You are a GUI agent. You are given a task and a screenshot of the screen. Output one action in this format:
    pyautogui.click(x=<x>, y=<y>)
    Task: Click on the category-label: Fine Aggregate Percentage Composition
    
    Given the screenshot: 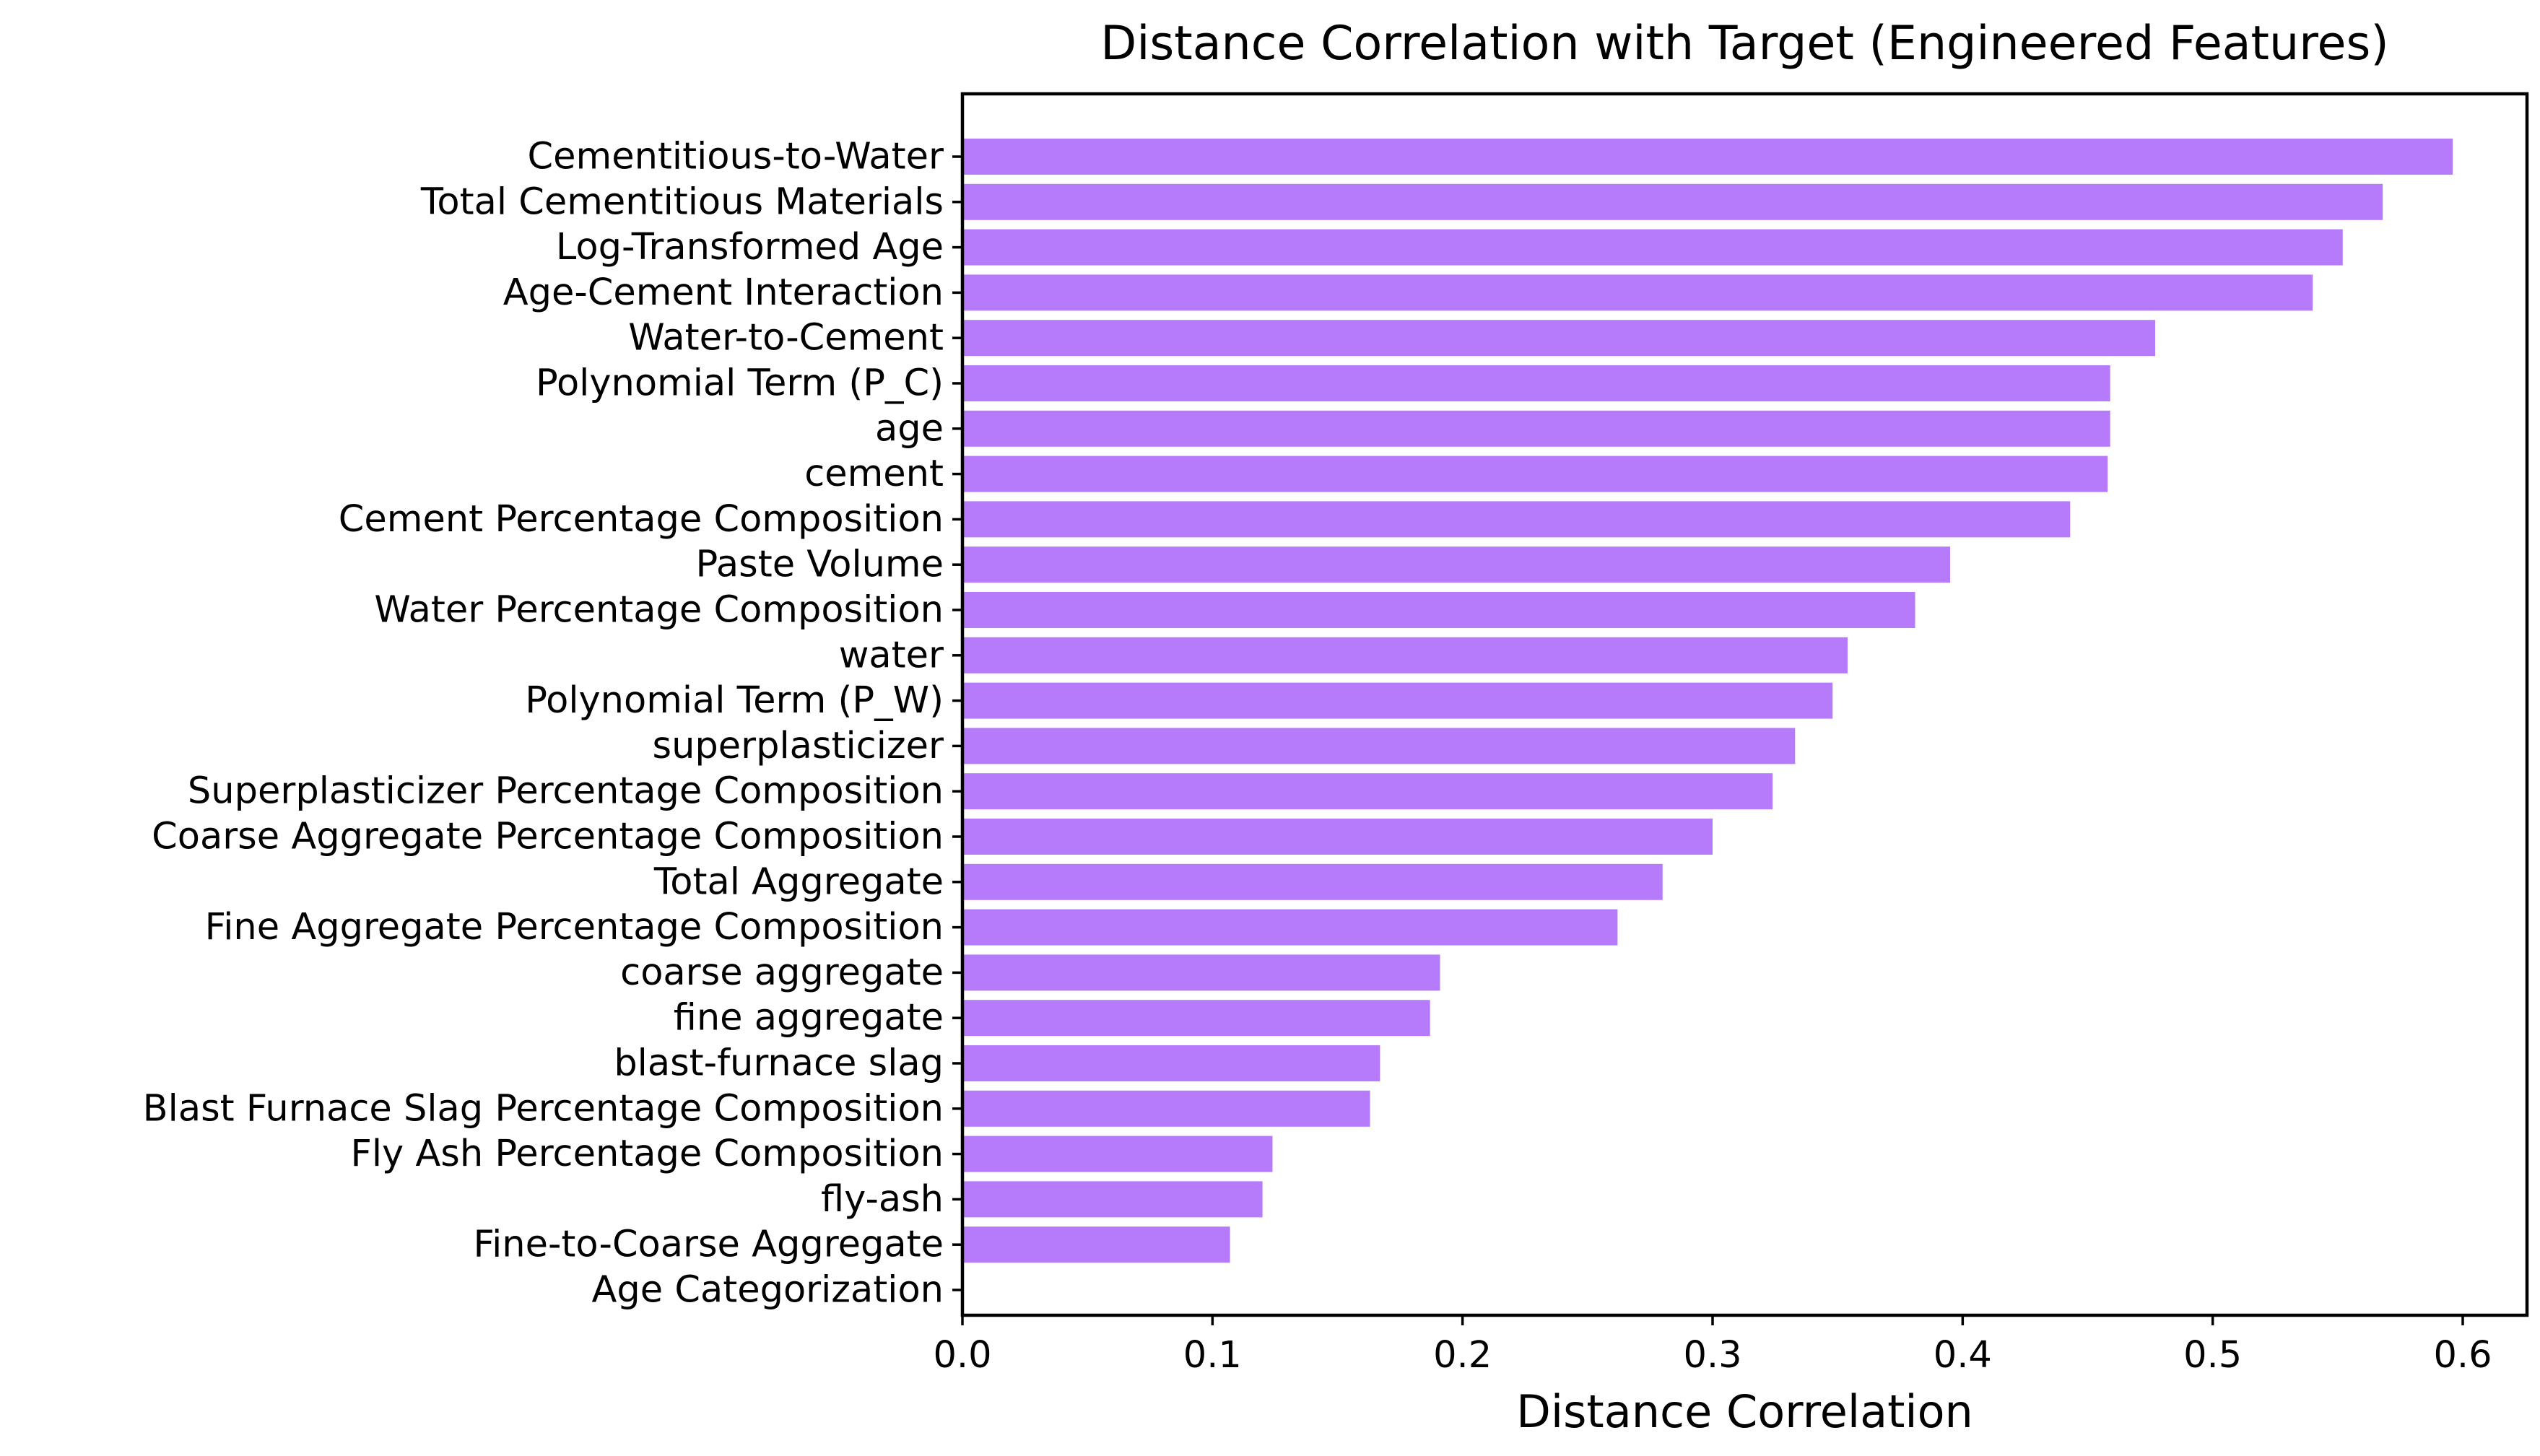 What is the action you would take?
    pyautogui.click(x=575, y=927)
    